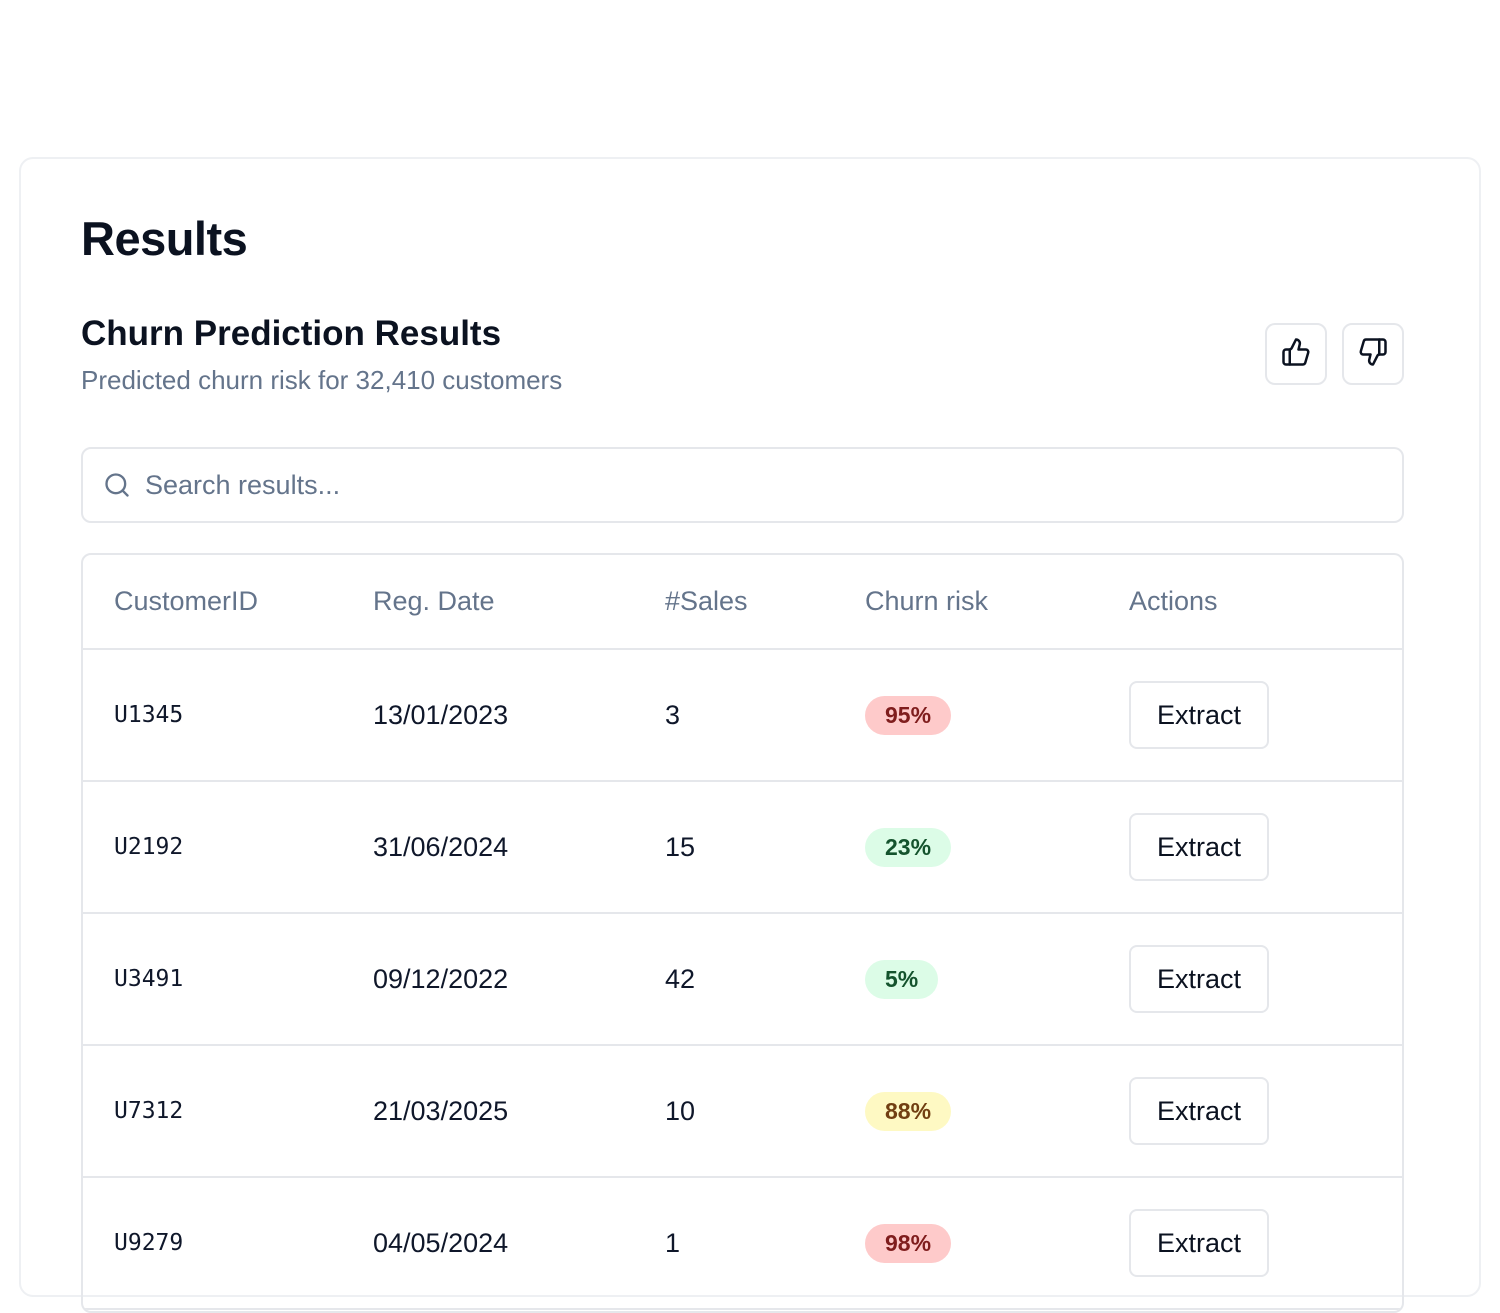  I want to click on search-input, so click(745, 485).